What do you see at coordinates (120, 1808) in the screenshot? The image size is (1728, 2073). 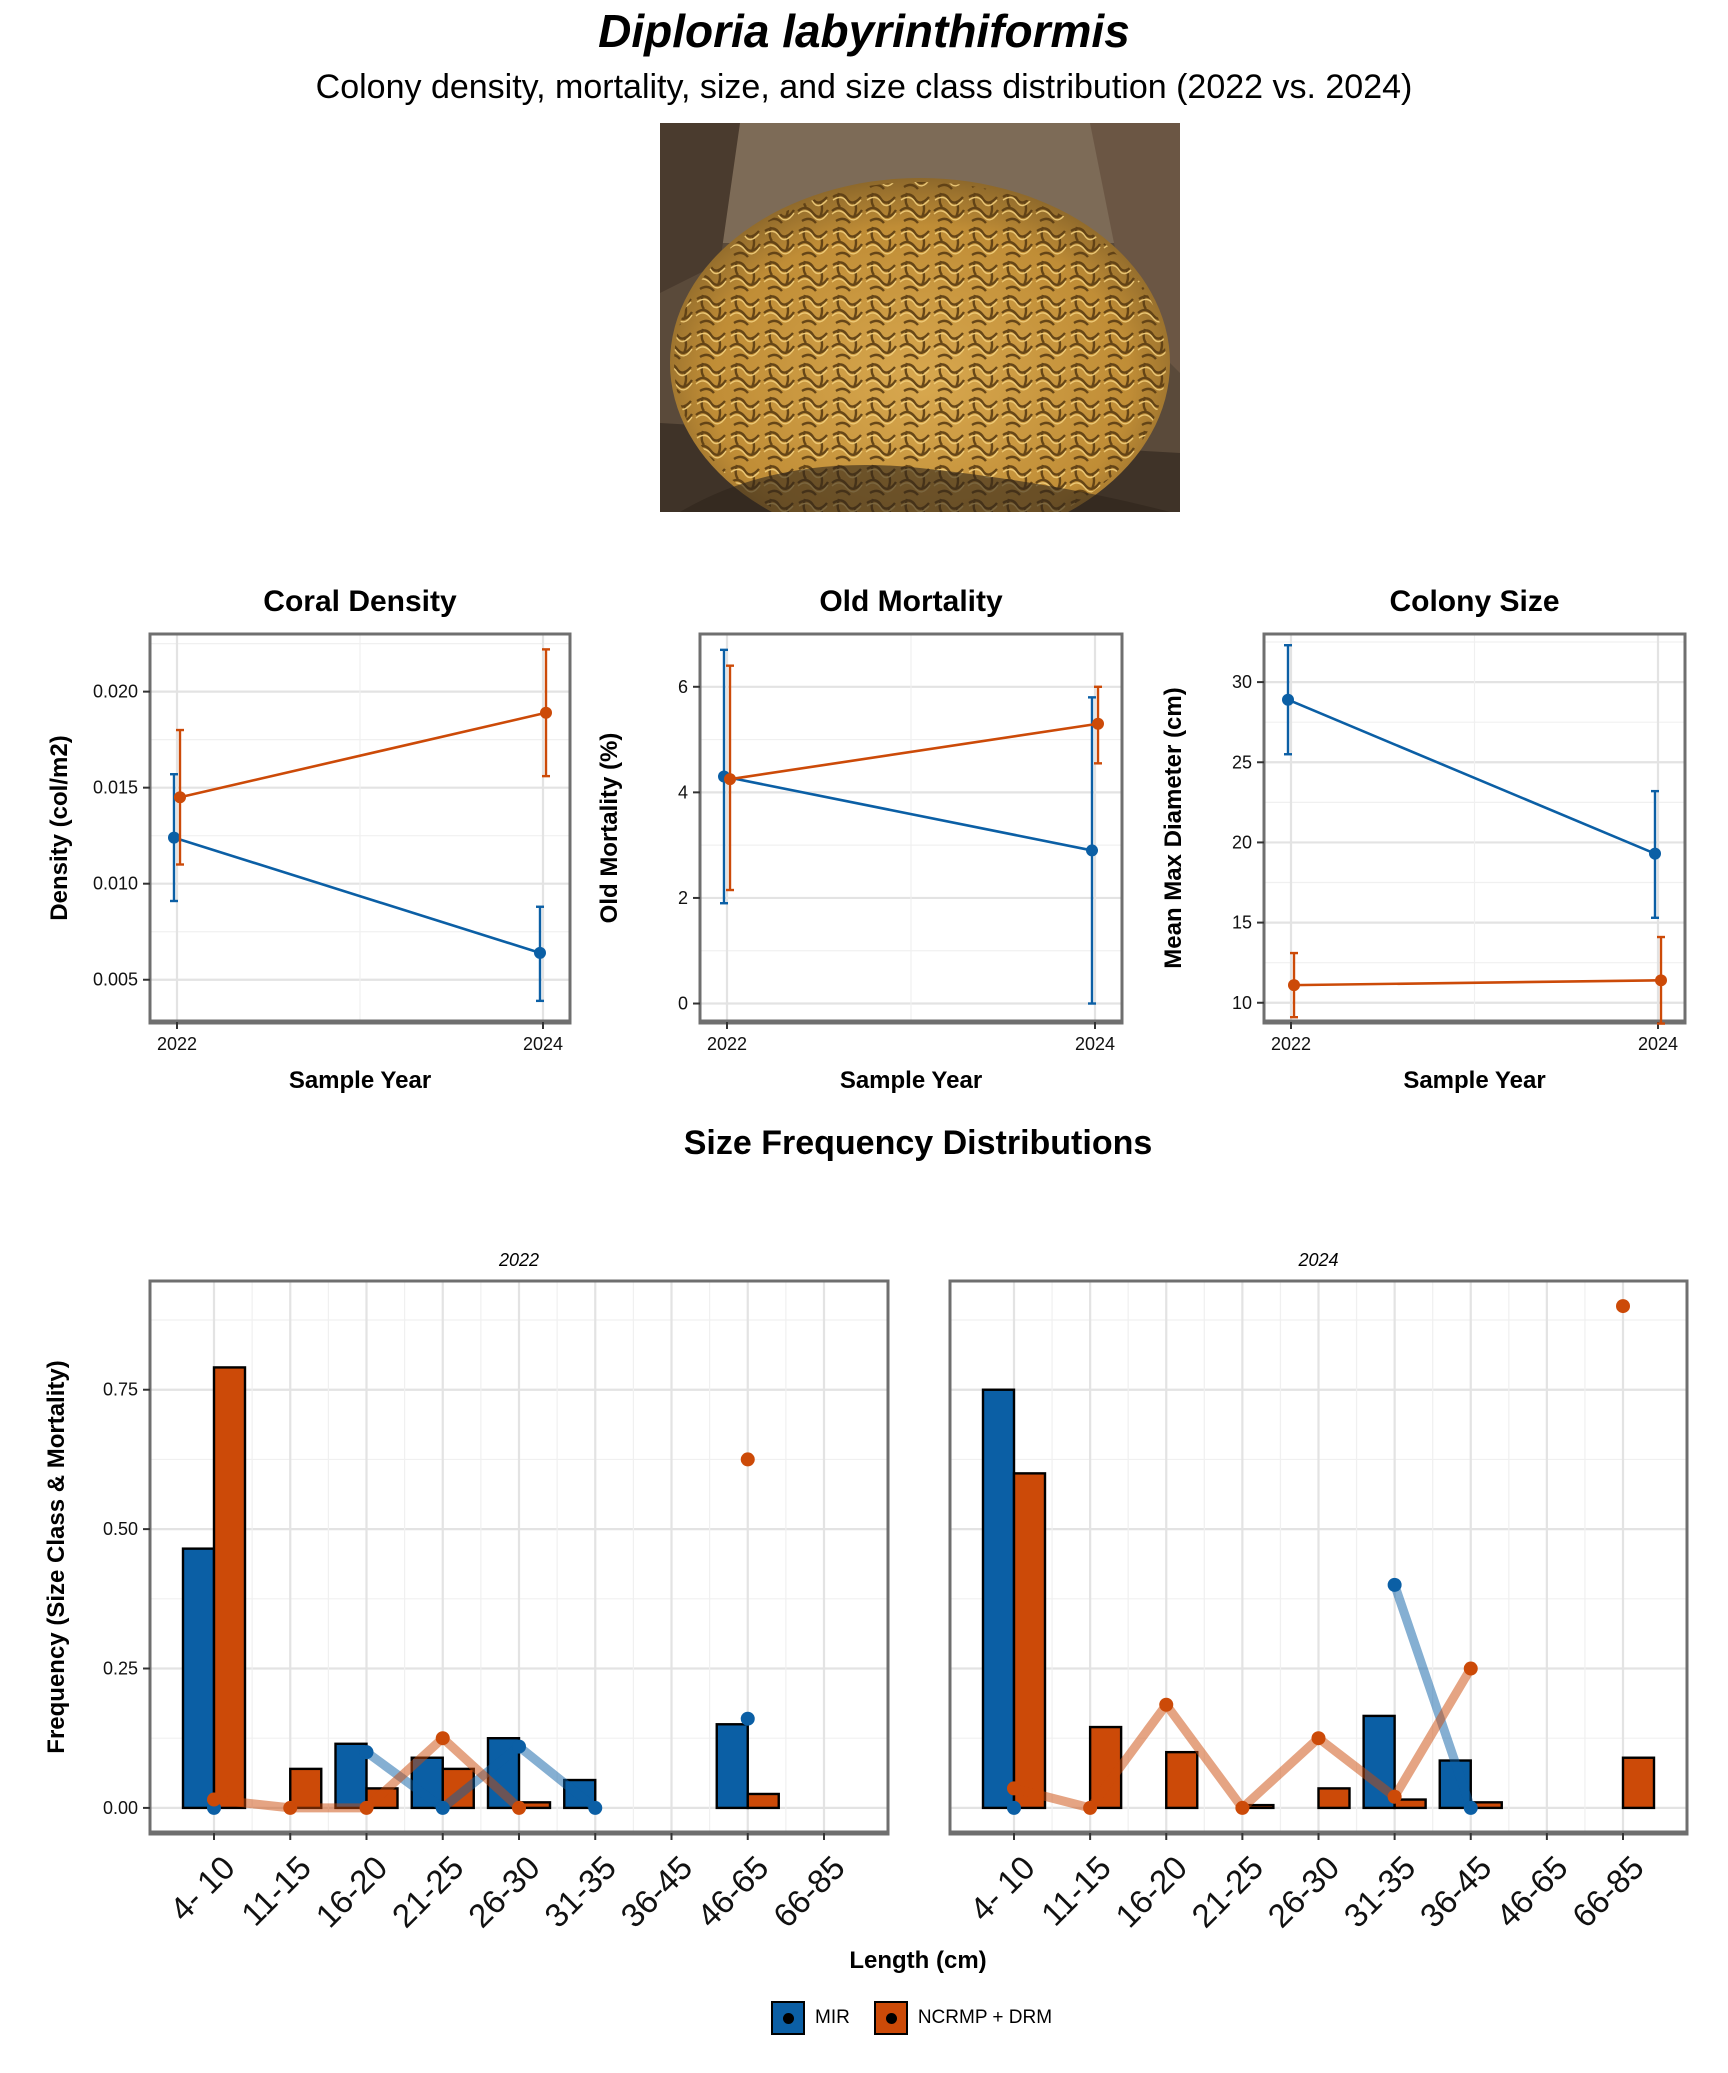 I see `y-tick-label: 0.00` at bounding box center [120, 1808].